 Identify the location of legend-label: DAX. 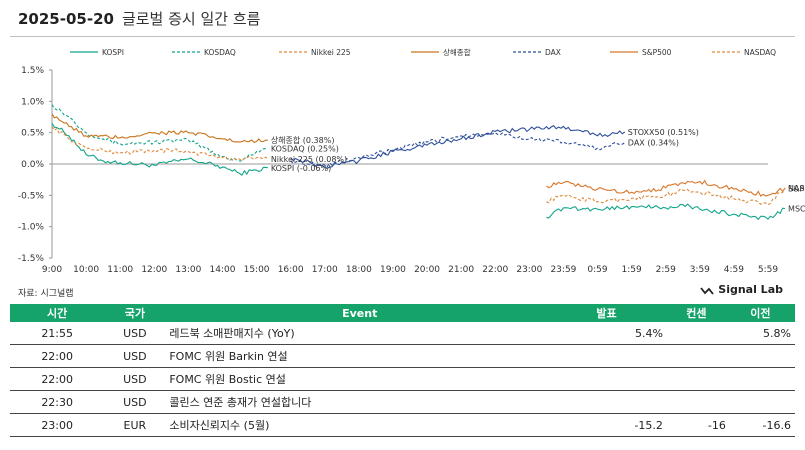
(553, 52).